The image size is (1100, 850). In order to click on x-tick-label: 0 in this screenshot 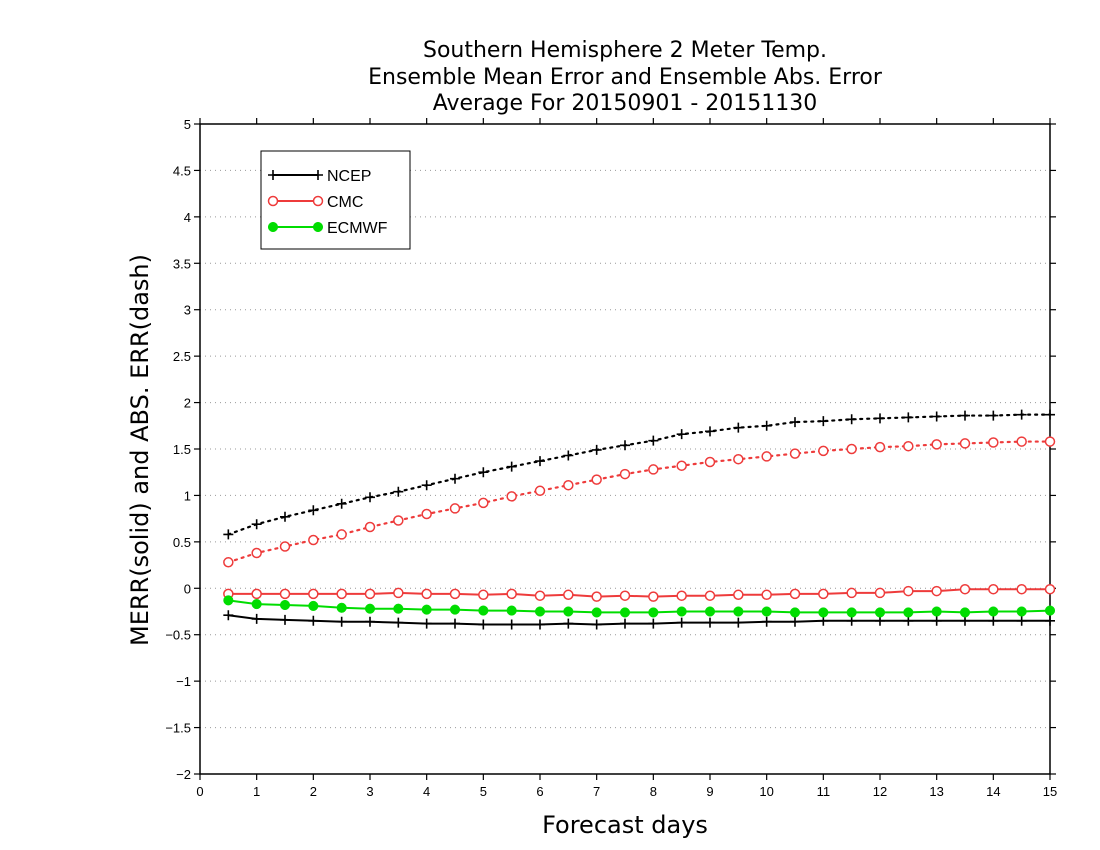, I will do `click(199, 791)`.